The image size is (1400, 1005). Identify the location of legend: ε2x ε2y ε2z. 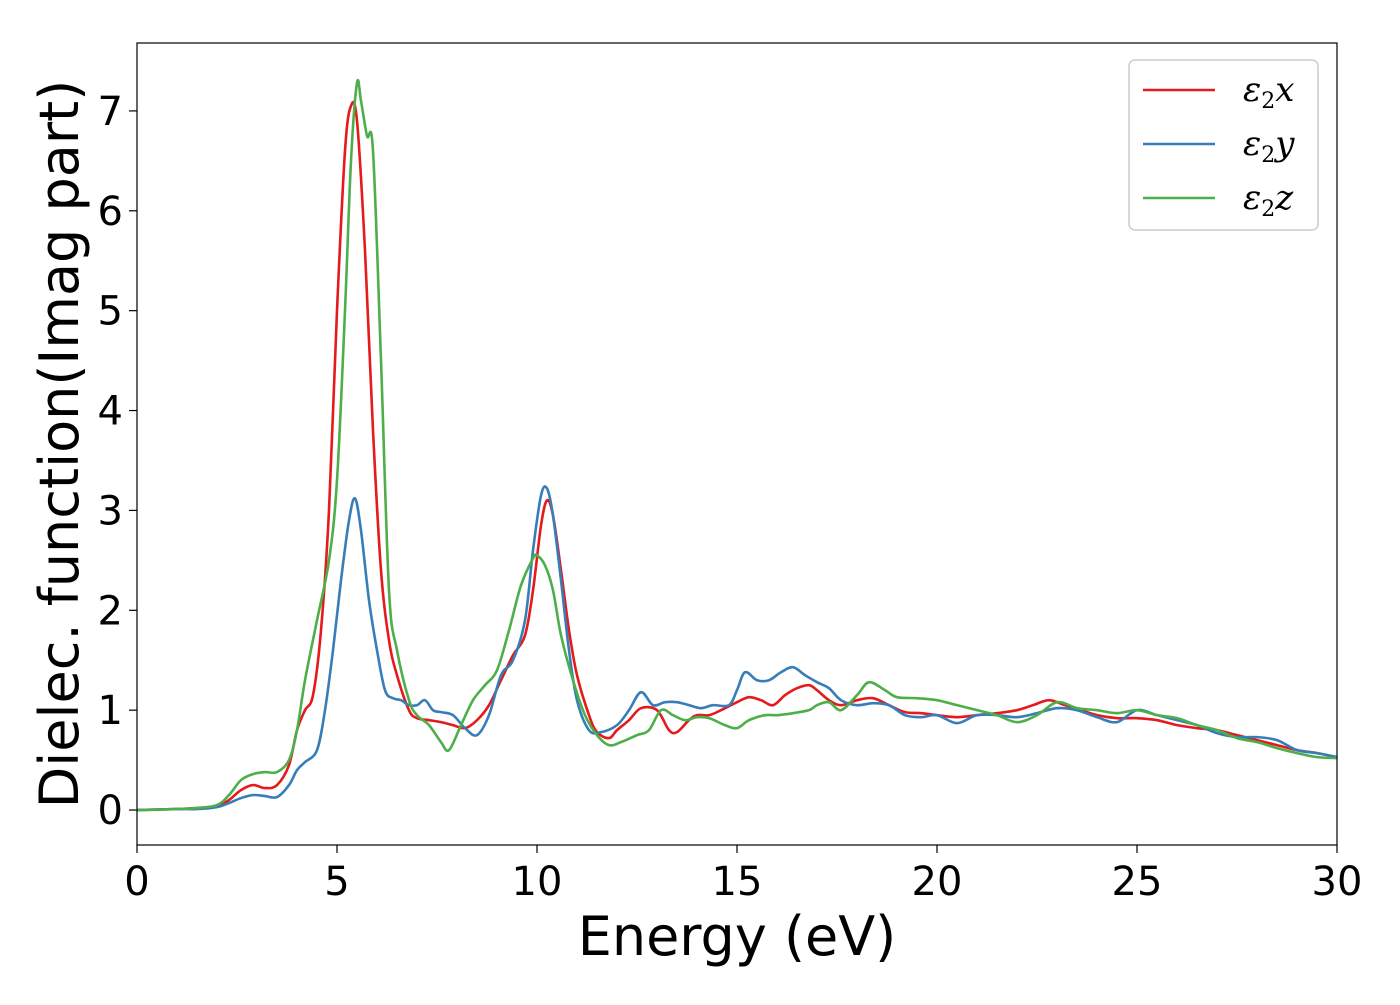
(1223, 145).